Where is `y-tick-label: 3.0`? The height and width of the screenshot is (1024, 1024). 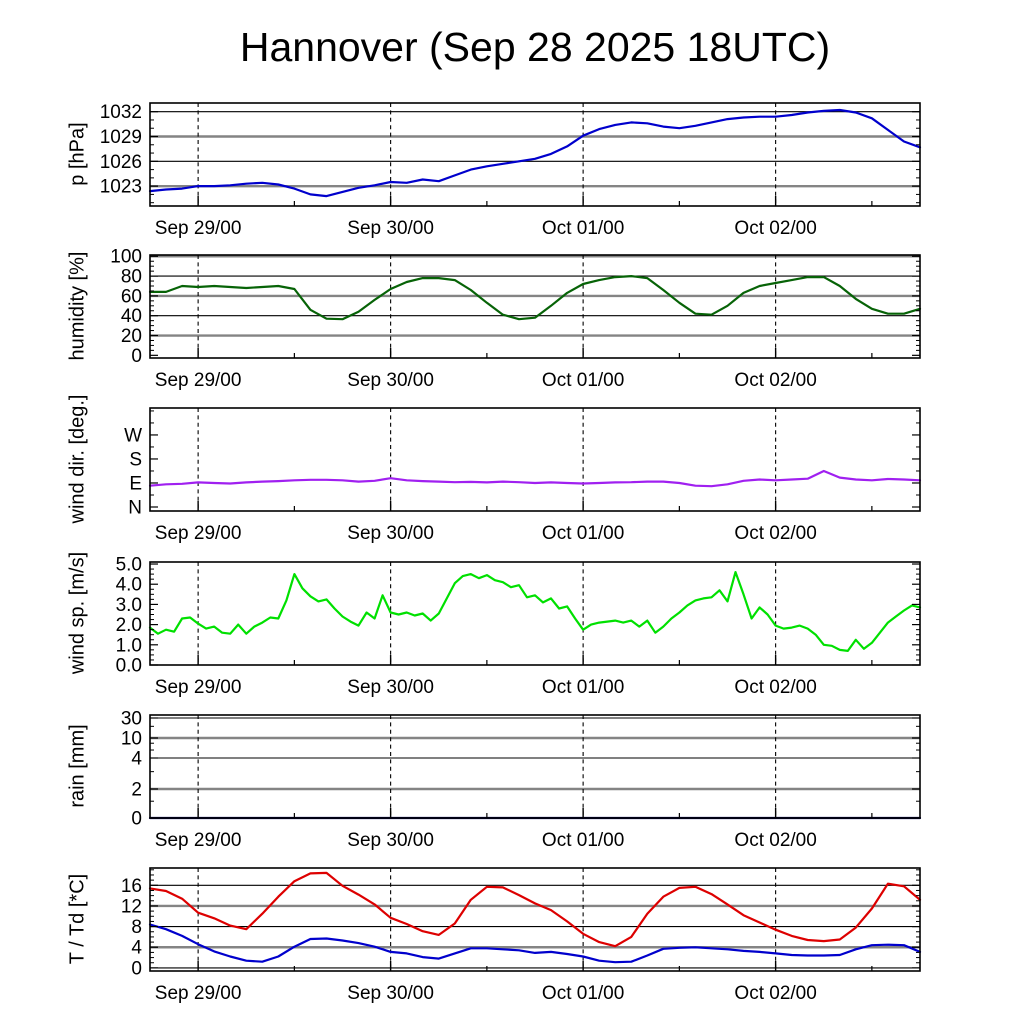
y-tick-label: 3.0 is located at coordinates (129, 605).